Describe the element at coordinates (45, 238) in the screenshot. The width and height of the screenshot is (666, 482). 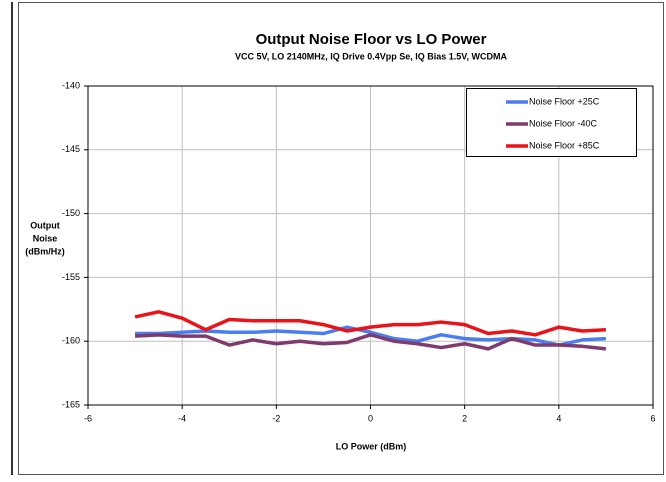
I see `y-axis-label: Noise` at that location.